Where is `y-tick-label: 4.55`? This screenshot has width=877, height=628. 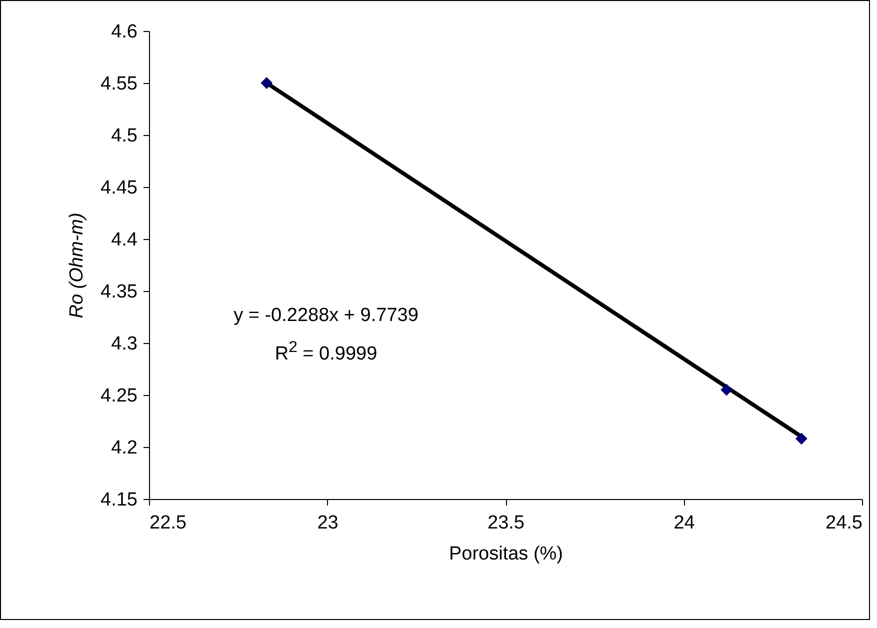
y-tick-label: 4.55 is located at coordinates (119, 84).